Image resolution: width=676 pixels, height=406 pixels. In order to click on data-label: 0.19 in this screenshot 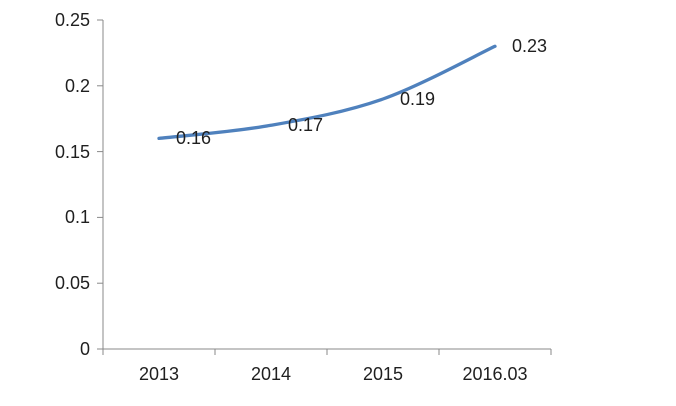, I will do `click(418, 98)`.